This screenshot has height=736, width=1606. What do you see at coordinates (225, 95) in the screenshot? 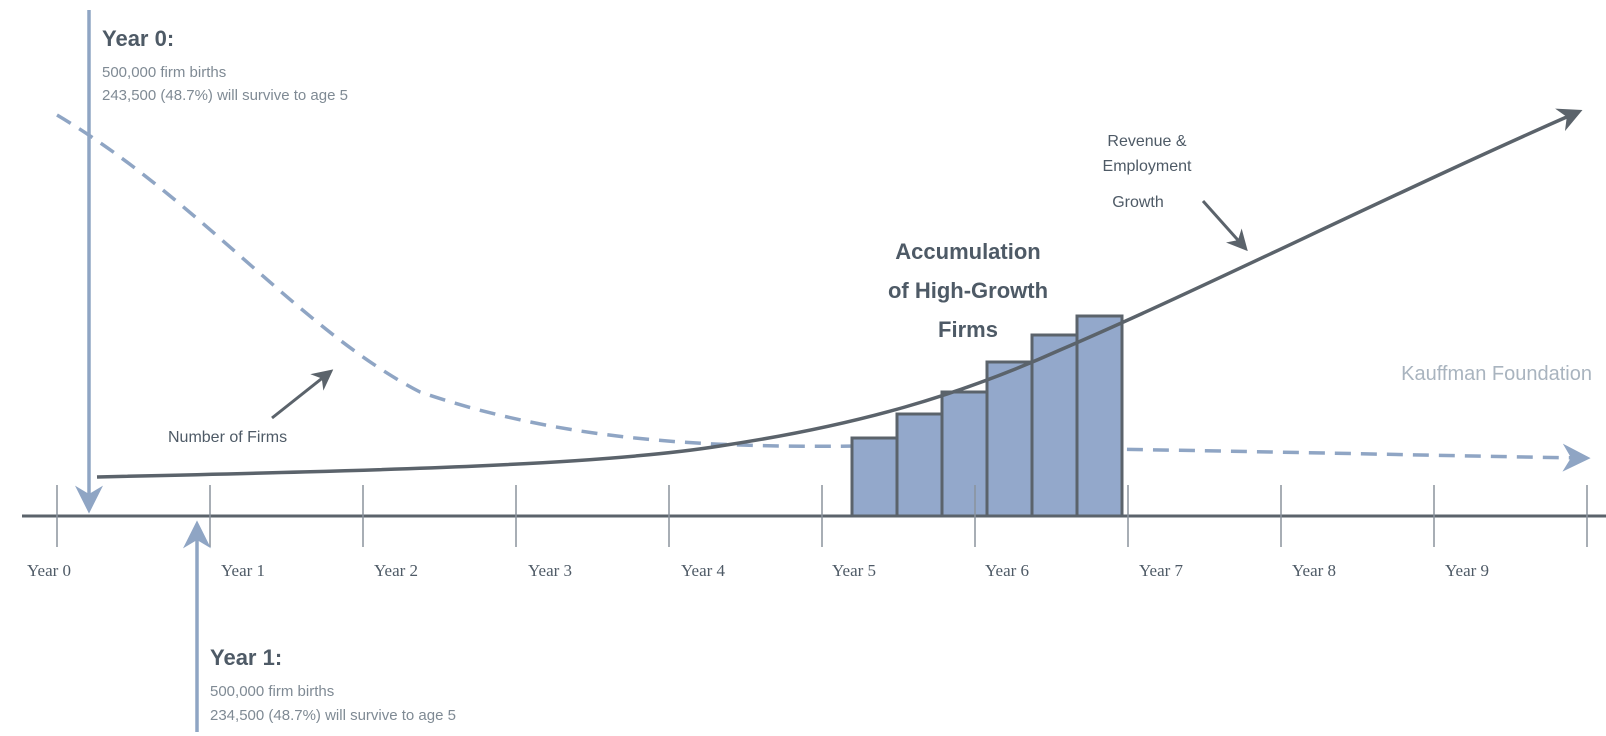
I see `year0-survival: 243,500 (48.7%) will survive to age 5` at bounding box center [225, 95].